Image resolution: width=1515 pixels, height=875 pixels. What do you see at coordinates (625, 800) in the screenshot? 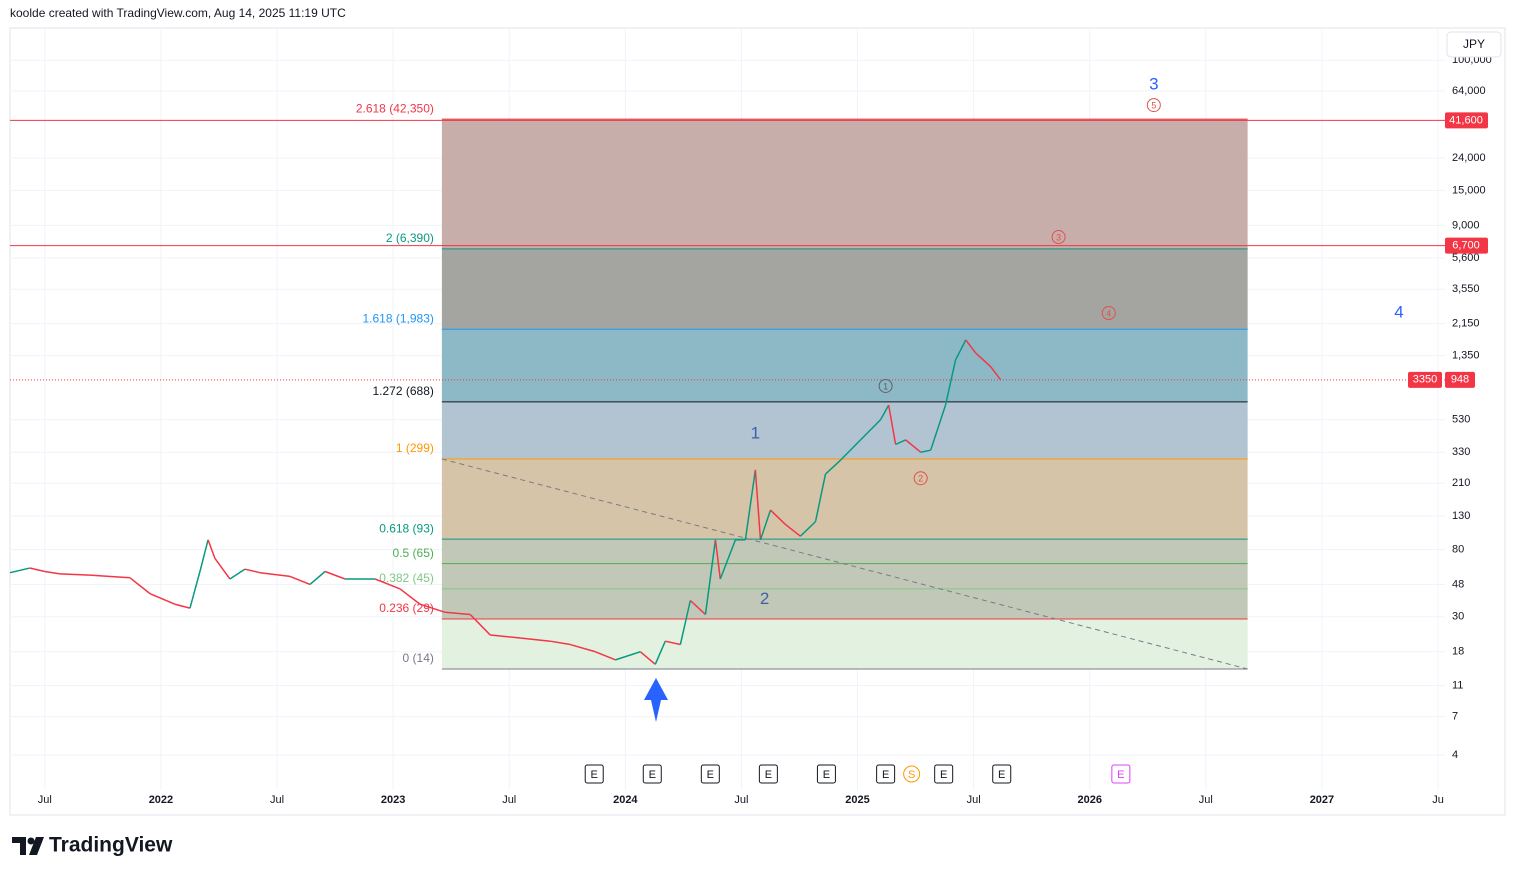
I see `x-tick-label: 2024` at bounding box center [625, 800].